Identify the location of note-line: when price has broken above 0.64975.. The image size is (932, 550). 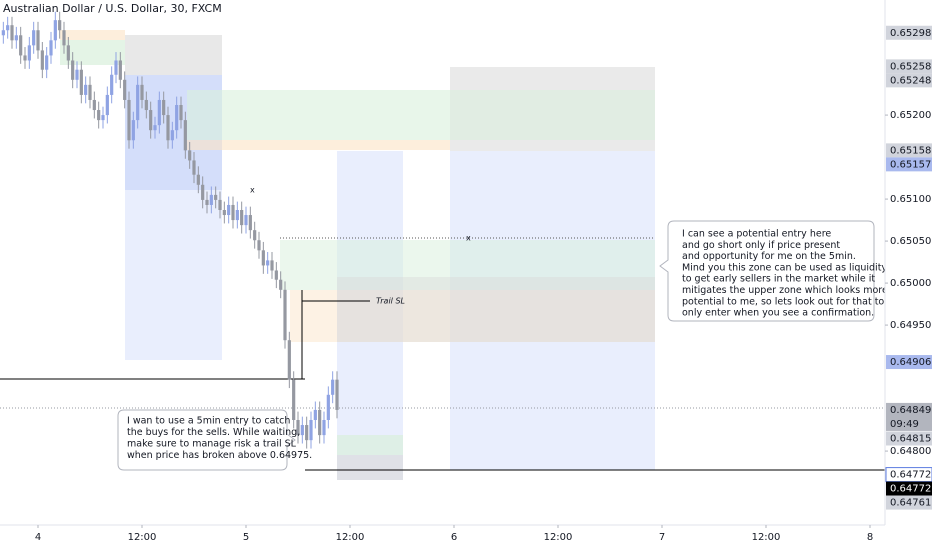
(219, 455).